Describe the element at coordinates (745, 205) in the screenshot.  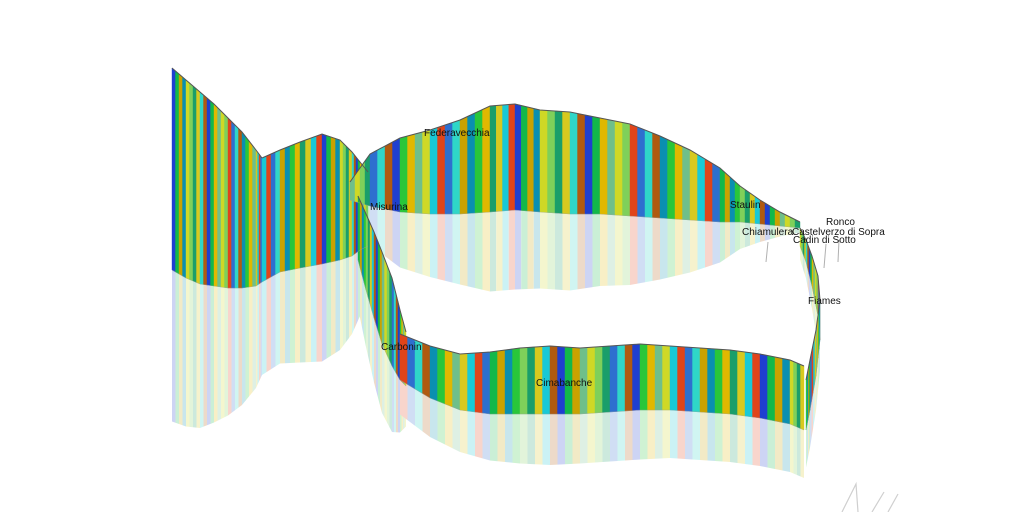
I see `label-staulin: Staulin` at that location.